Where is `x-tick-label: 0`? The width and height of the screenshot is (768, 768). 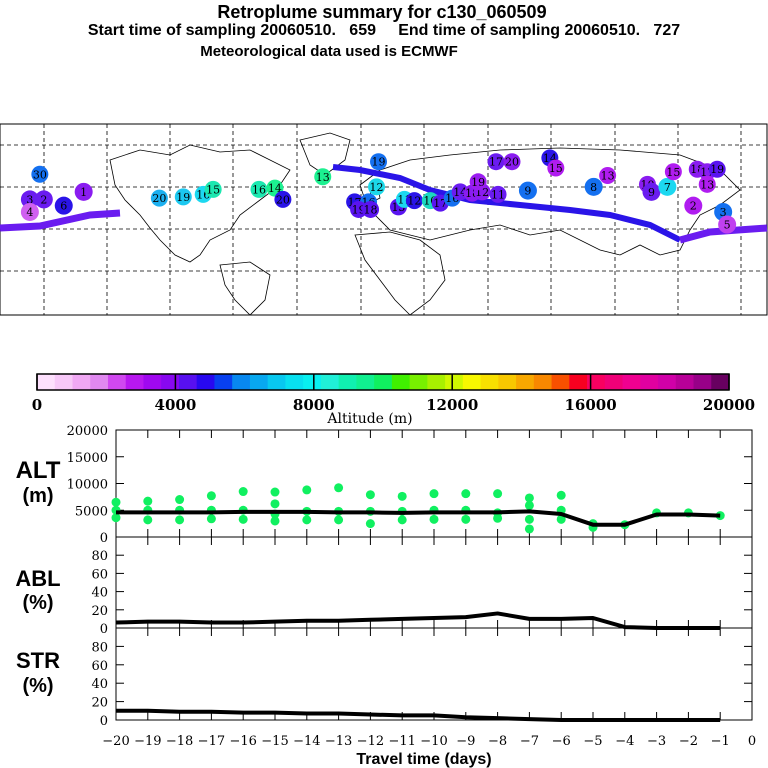
x-tick-label: 0 is located at coordinates (752, 741).